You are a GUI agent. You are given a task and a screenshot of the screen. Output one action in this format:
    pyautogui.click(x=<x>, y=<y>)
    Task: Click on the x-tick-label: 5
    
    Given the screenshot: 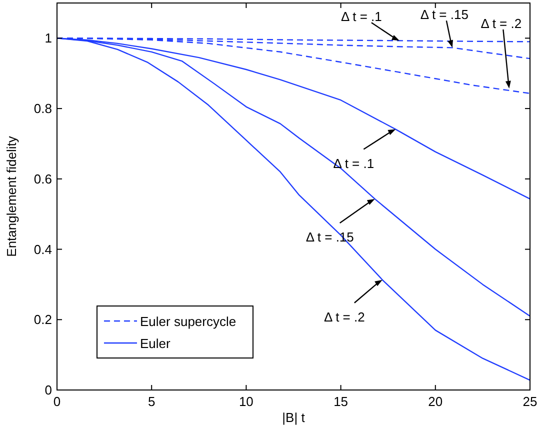 What is the action you would take?
    pyautogui.click(x=152, y=401)
    